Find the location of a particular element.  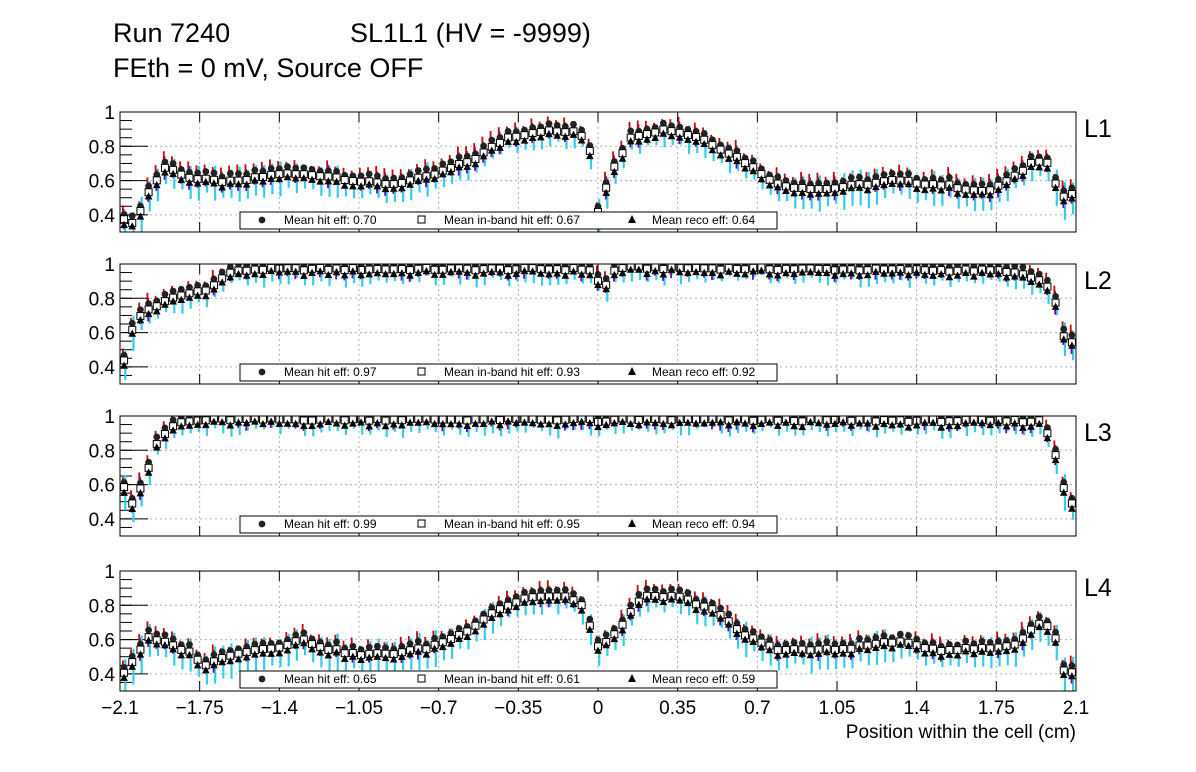

legend-box is located at coordinates (508, 524).